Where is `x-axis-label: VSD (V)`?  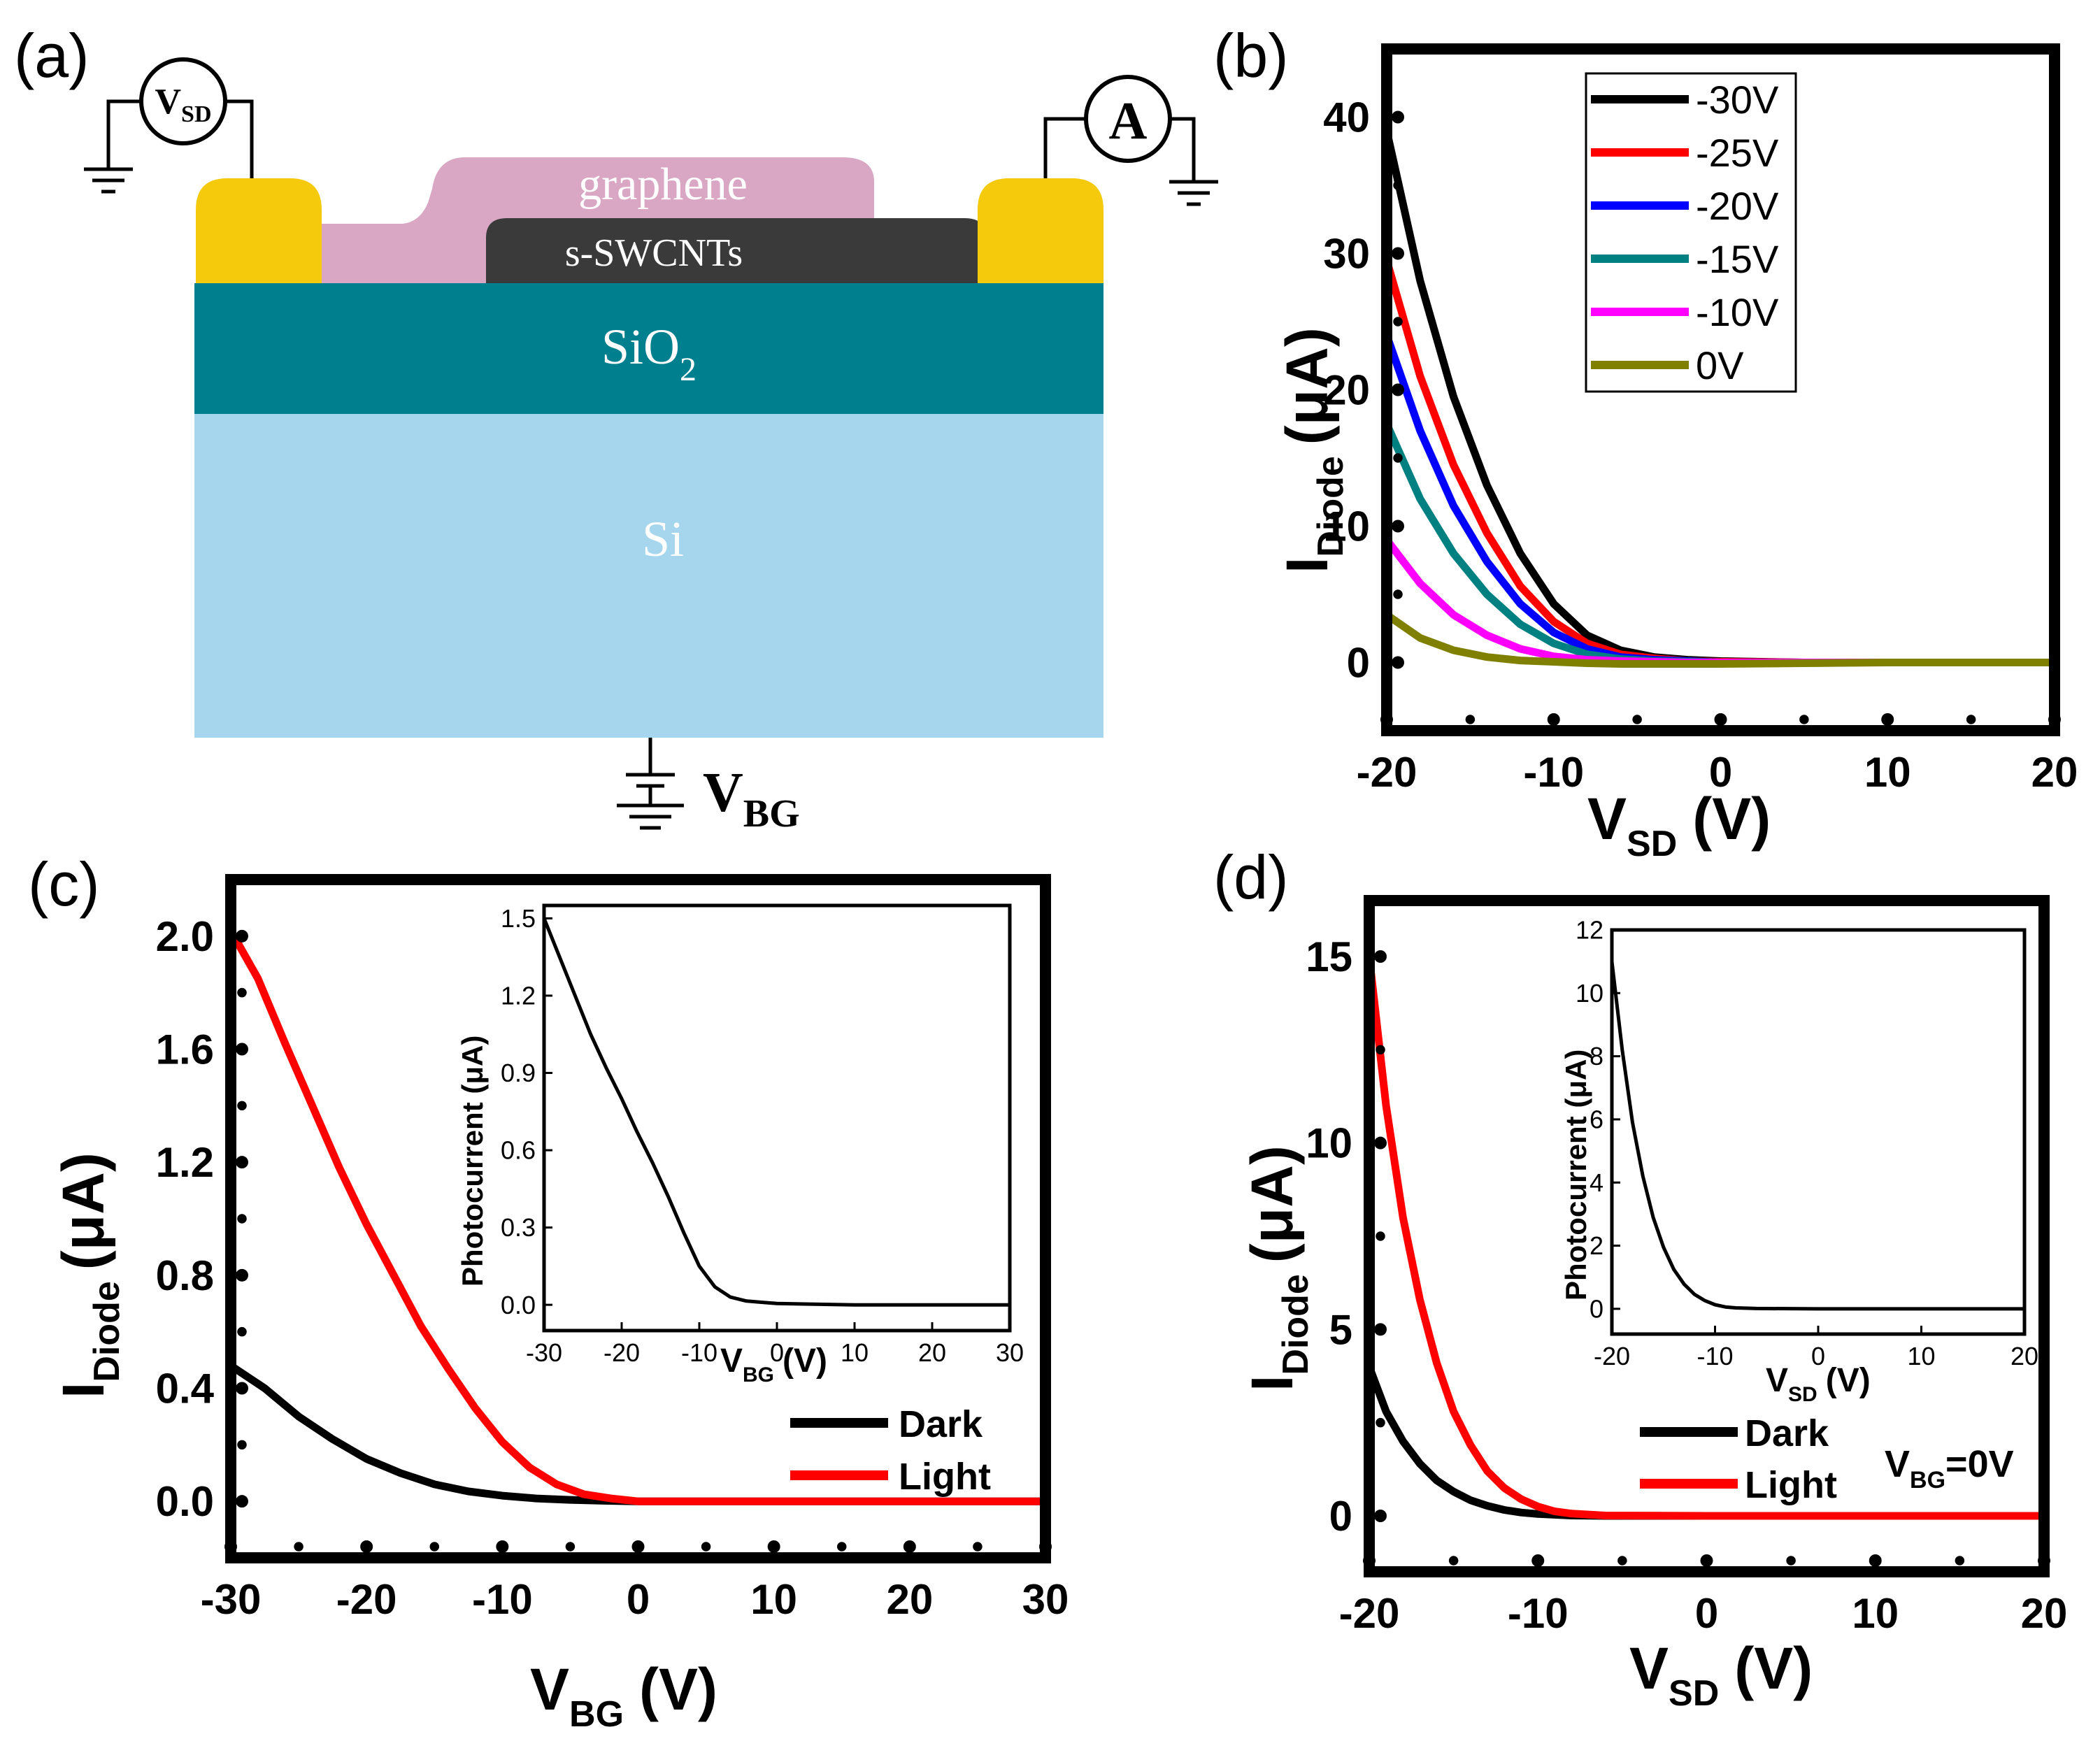
x-axis-label: VSD (V) is located at coordinates (1679, 825).